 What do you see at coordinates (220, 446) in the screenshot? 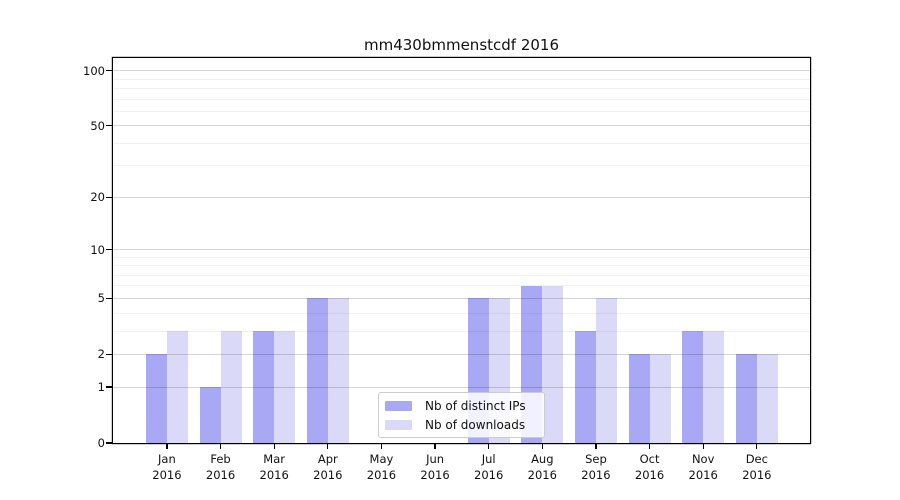
I see `x-tick-feb` at bounding box center [220, 446].